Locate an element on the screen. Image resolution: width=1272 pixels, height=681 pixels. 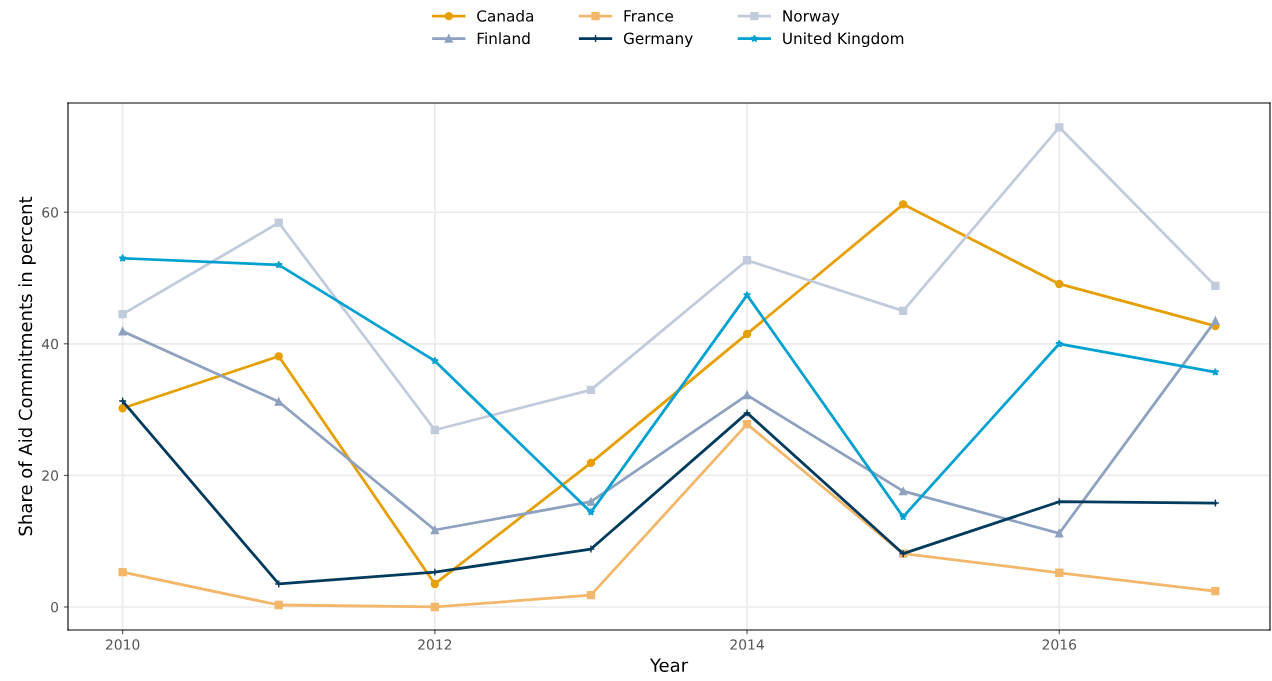
x-tick-label: 2014 is located at coordinates (747, 644).